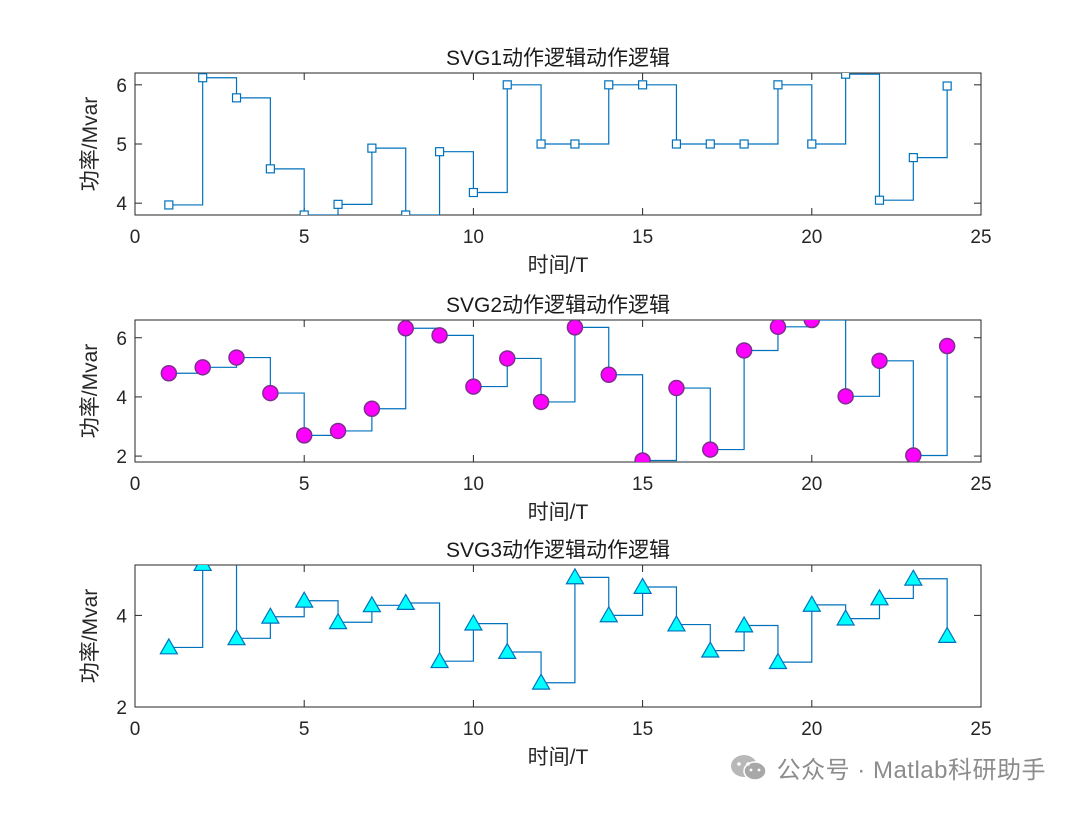  I want to click on chart-title: SVG1动作逻辑动作逻辑, so click(558, 58).